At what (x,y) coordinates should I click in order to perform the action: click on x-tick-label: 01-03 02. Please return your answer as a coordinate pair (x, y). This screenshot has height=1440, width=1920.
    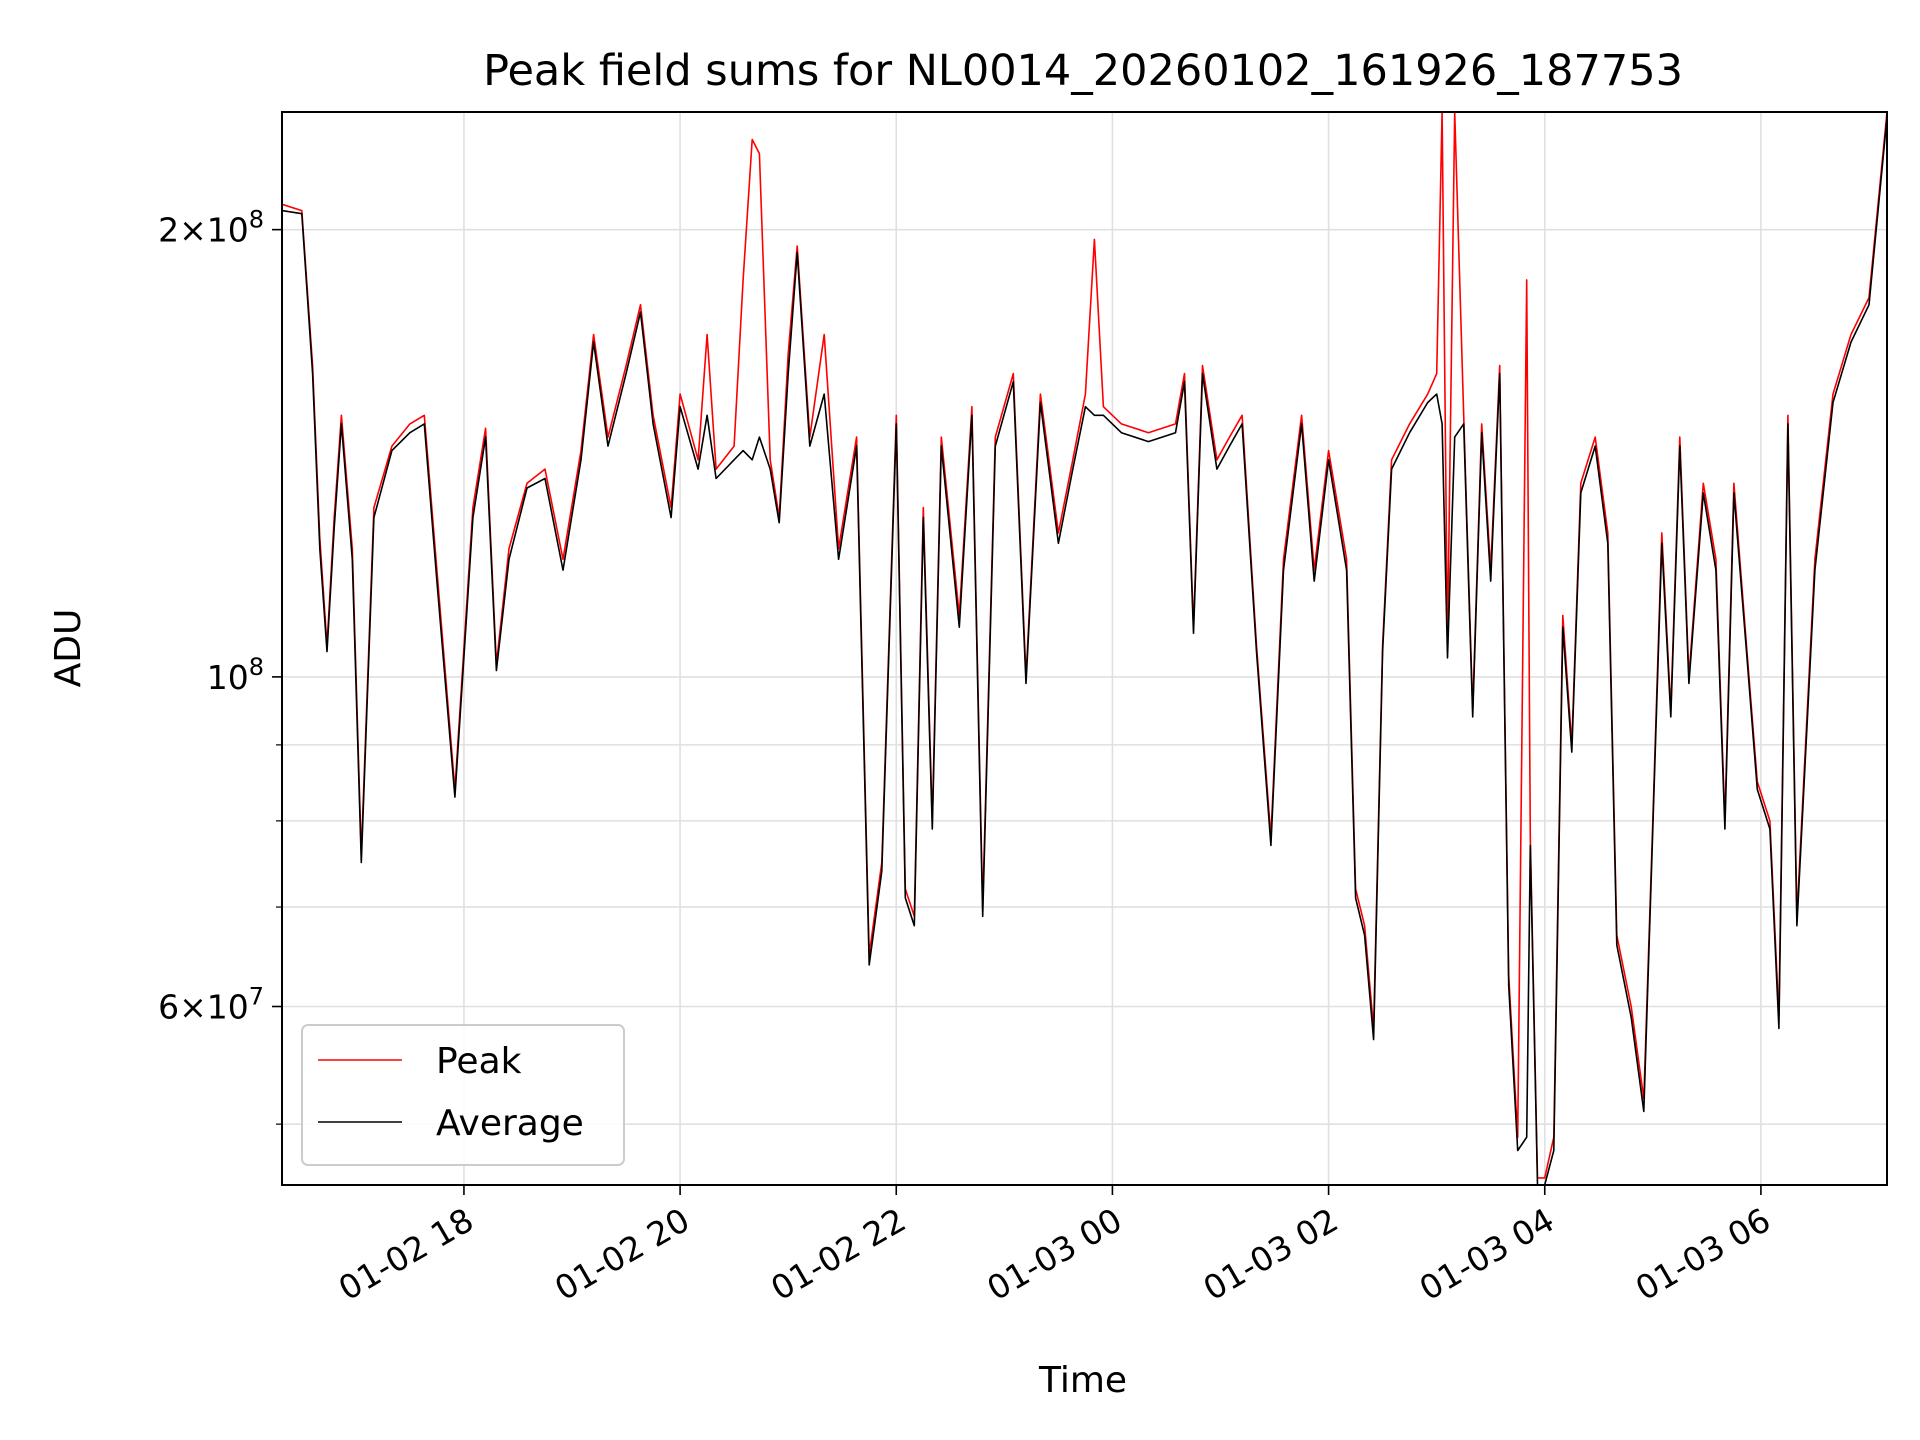
    Looking at the image, I should click on (1271, 1254).